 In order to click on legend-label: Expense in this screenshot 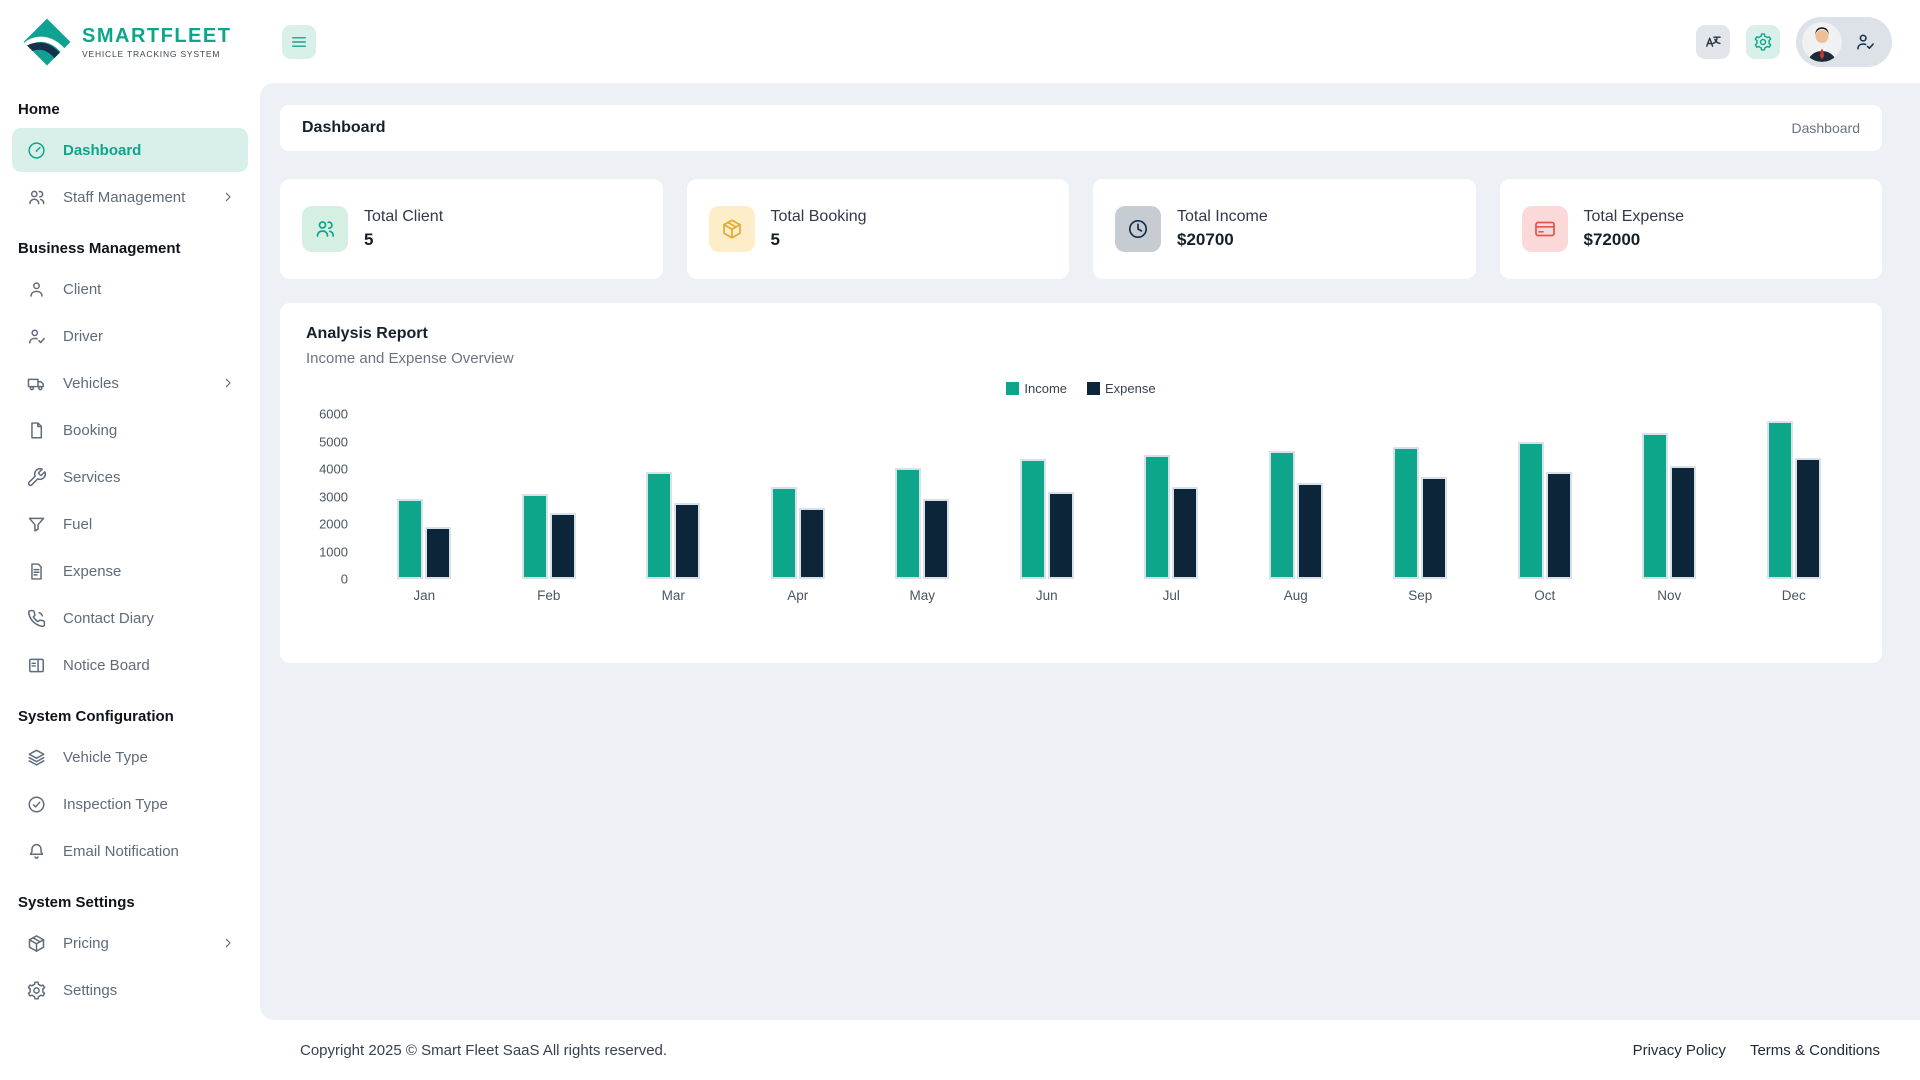, I will do `click(1130, 388)`.